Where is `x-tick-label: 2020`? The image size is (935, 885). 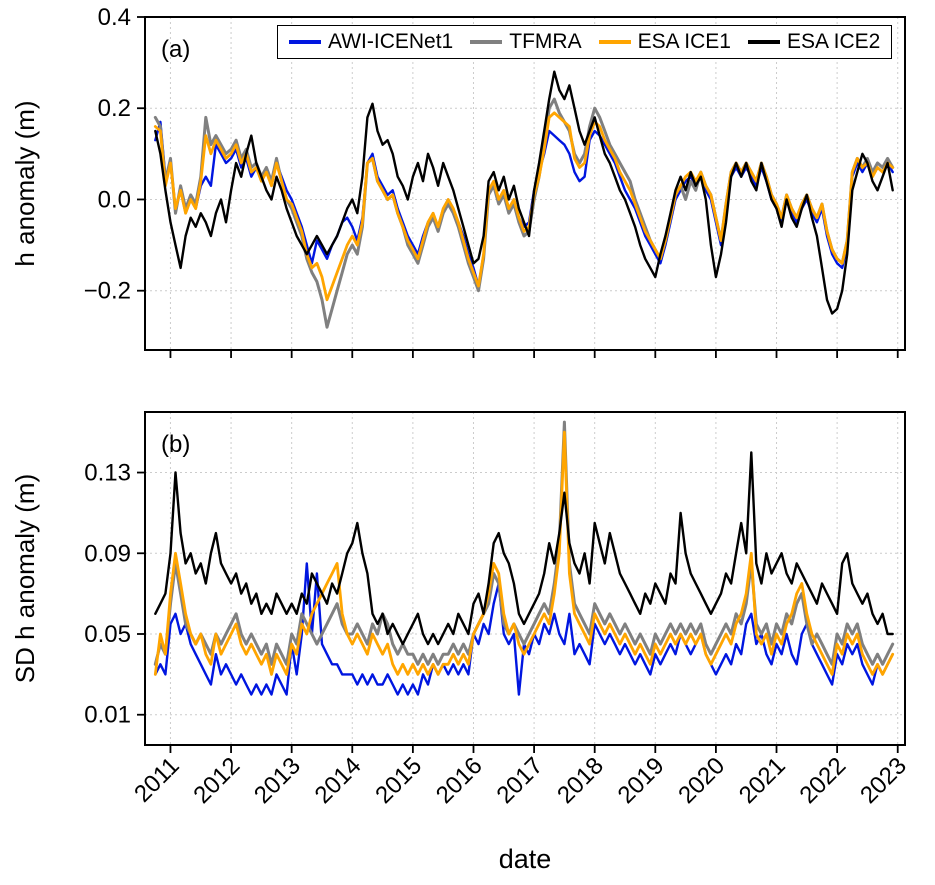 x-tick-label: 2020 is located at coordinates (701, 780).